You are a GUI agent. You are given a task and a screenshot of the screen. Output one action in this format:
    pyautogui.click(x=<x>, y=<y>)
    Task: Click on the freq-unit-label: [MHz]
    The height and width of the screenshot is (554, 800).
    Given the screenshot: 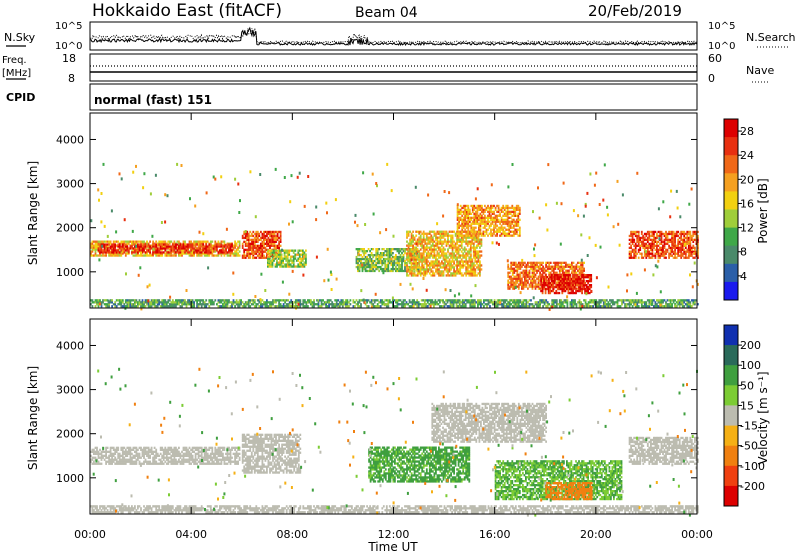 What is the action you would take?
    pyautogui.click(x=16, y=73)
    